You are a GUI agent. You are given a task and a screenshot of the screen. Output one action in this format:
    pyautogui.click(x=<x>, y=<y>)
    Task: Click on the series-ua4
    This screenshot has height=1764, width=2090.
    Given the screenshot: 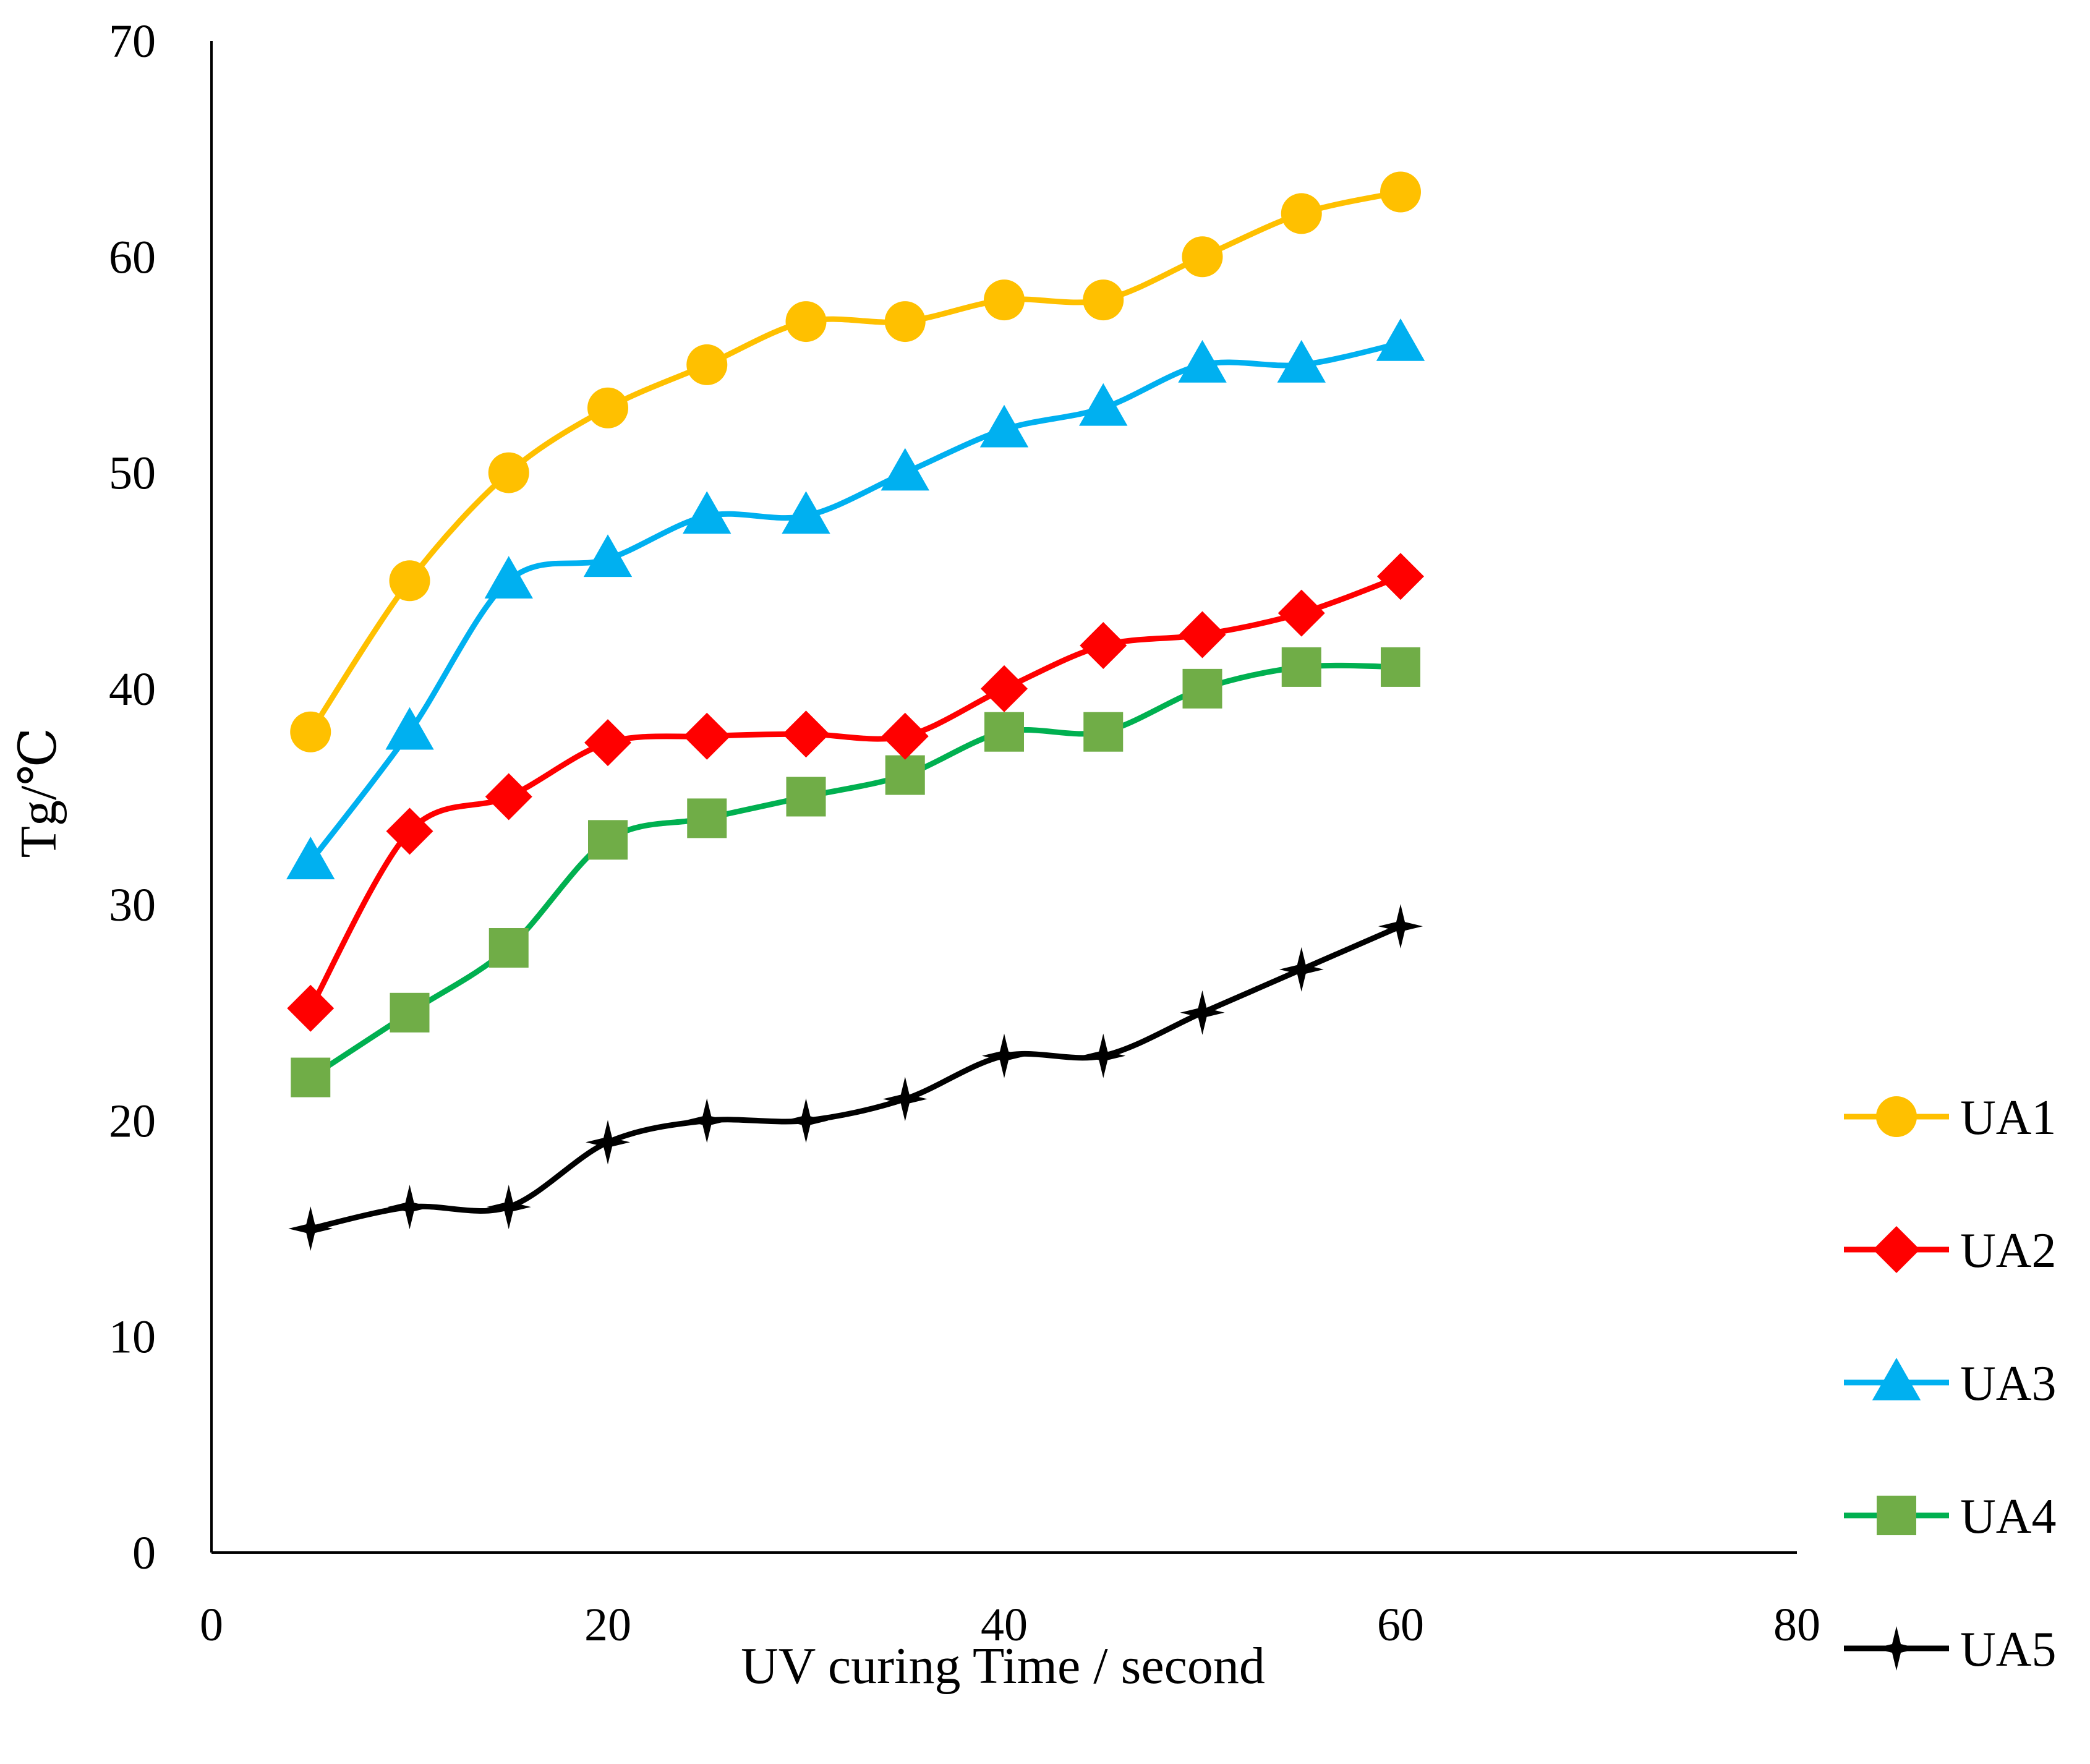 What is the action you would take?
    pyautogui.click(x=856, y=872)
    